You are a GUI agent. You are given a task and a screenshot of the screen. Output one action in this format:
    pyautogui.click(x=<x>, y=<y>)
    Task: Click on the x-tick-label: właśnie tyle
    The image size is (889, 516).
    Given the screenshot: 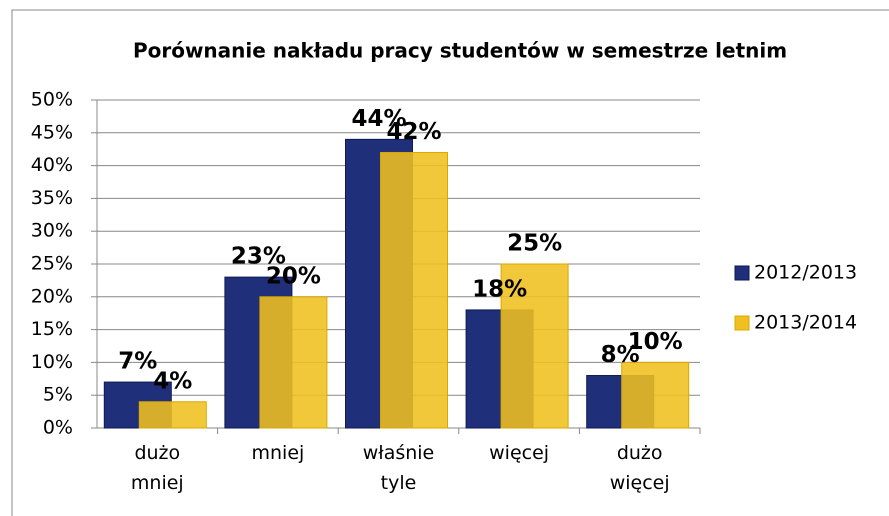 What is the action you would take?
    pyautogui.click(x=398, y=468)
    